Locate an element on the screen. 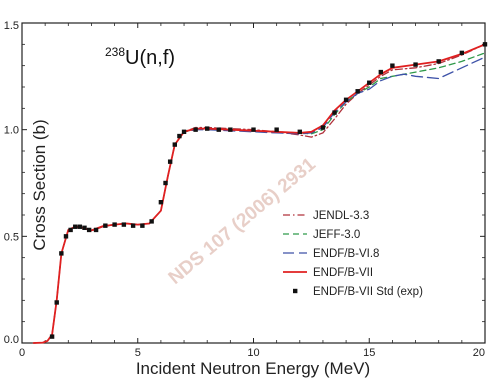  x-tick-label: 0 is located at coordinates (22, 353).